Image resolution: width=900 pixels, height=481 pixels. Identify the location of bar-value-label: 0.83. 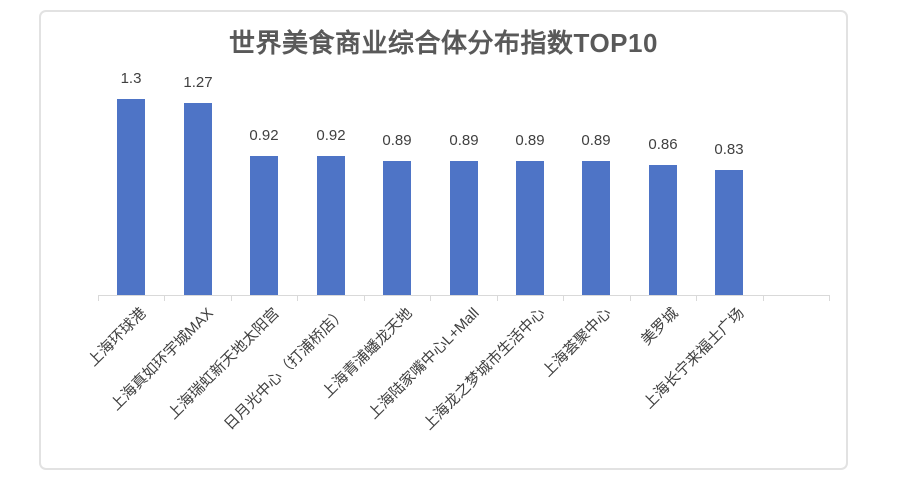
(729, 149).